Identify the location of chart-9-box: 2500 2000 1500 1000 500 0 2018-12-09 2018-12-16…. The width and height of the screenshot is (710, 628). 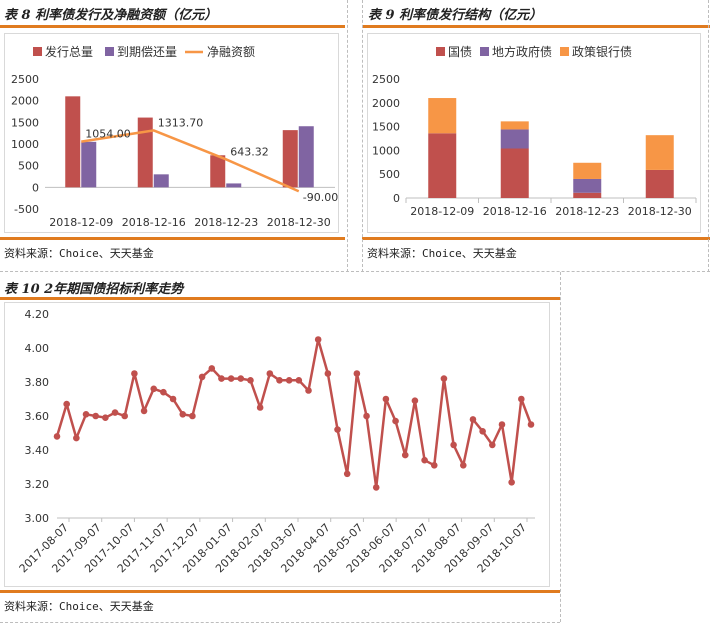
(534, 133).